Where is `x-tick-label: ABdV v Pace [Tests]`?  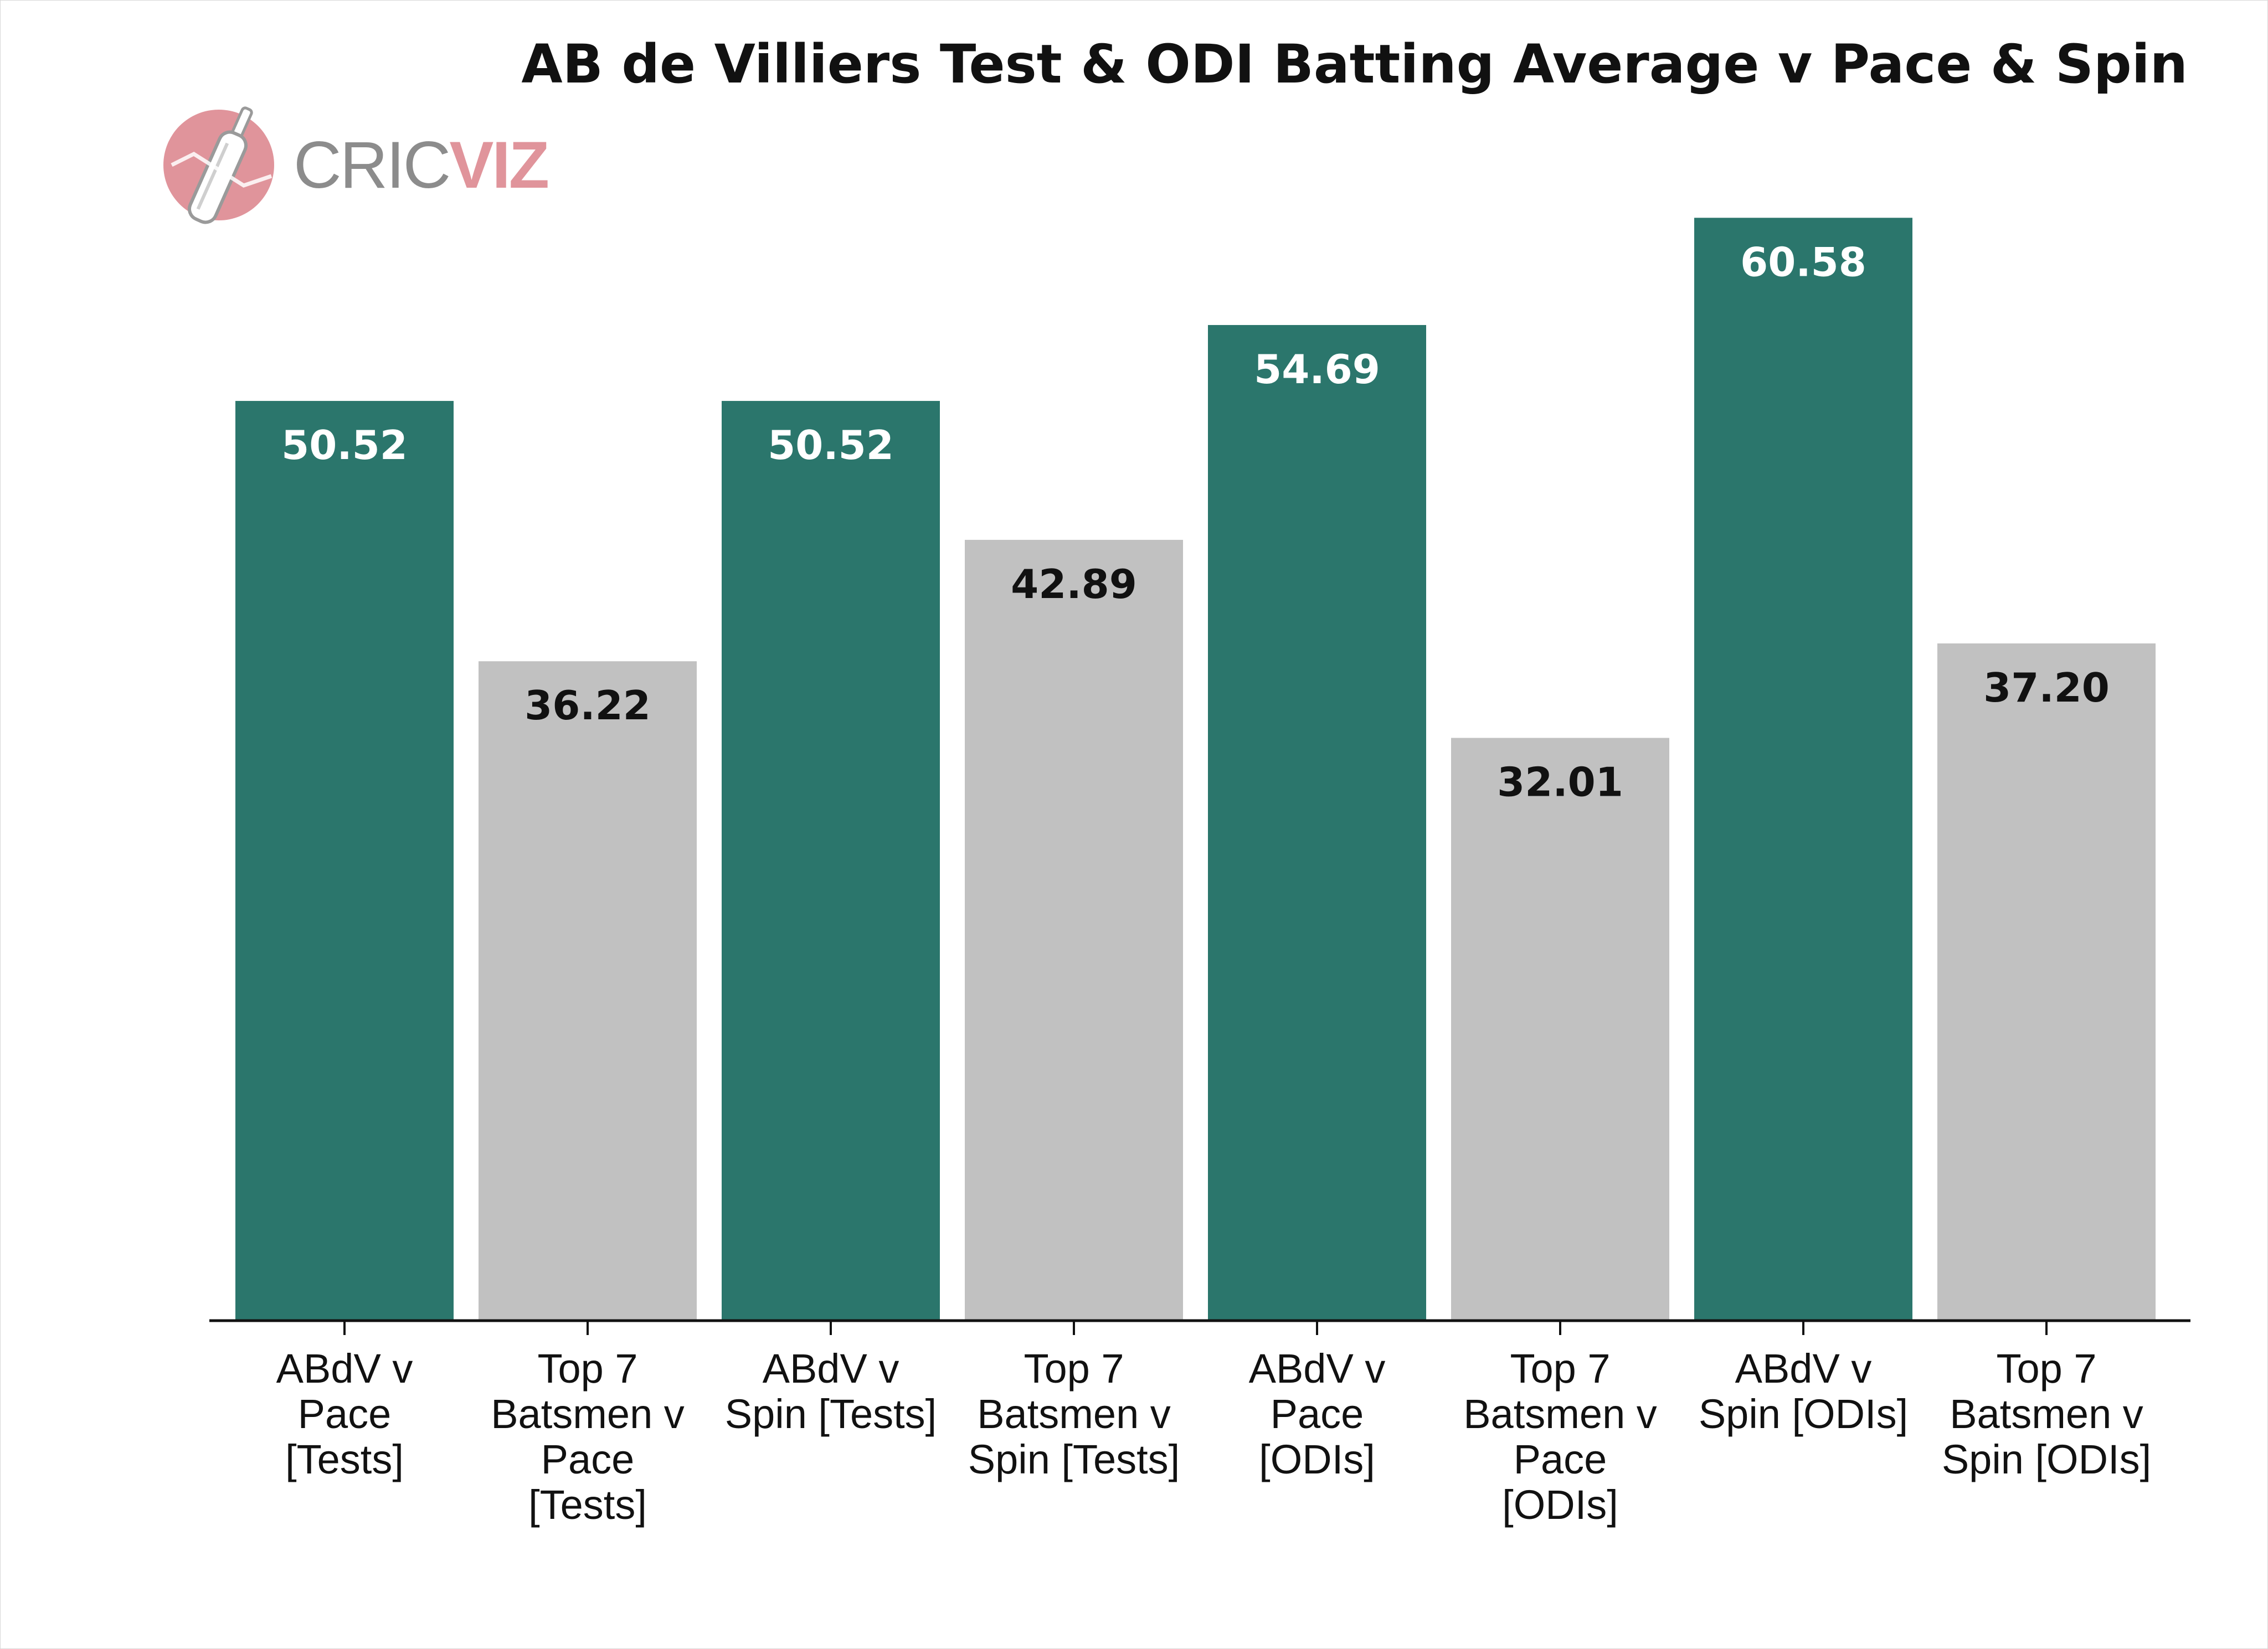 x-tick-label: ABdV v Pace [Tests] is located at coordinates (345, 1414).